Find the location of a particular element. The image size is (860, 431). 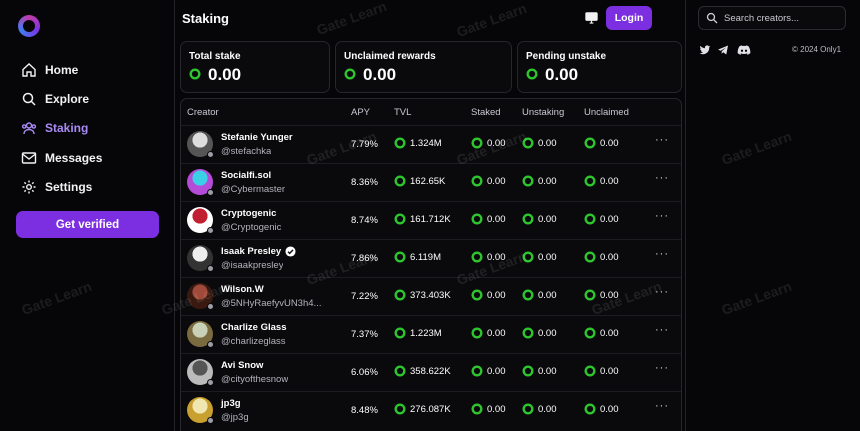

tvl-value: 373.403K is located at coordinates (430, 295).